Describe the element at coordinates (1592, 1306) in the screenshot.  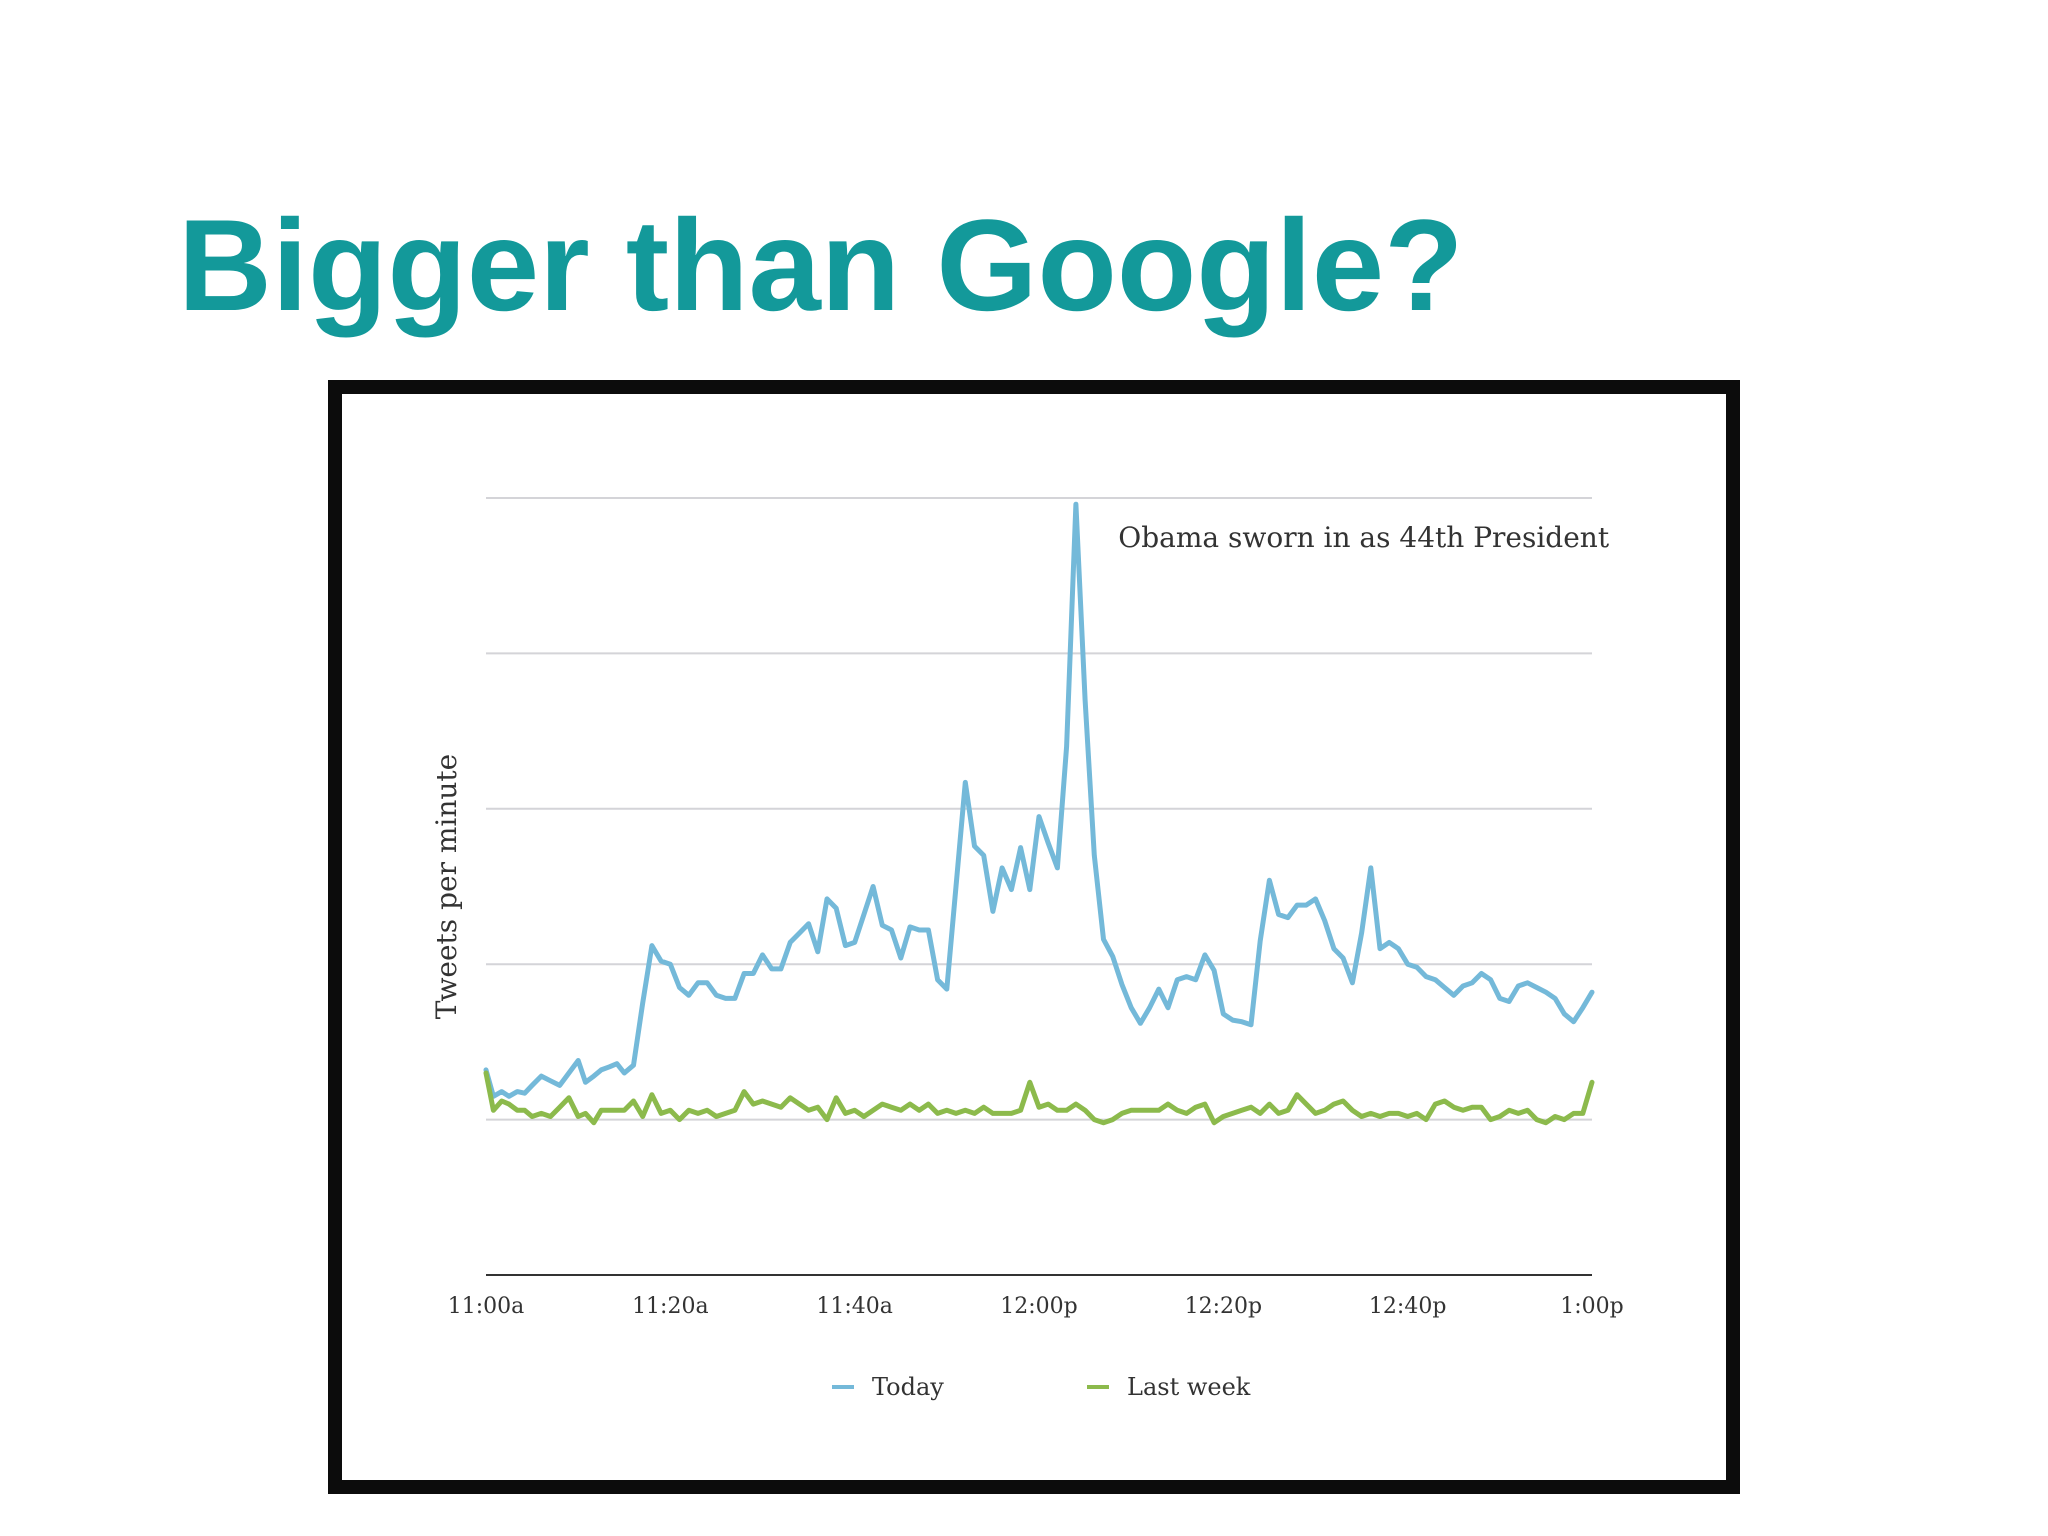
I see `x-tick-label: 1:00p` at that location.